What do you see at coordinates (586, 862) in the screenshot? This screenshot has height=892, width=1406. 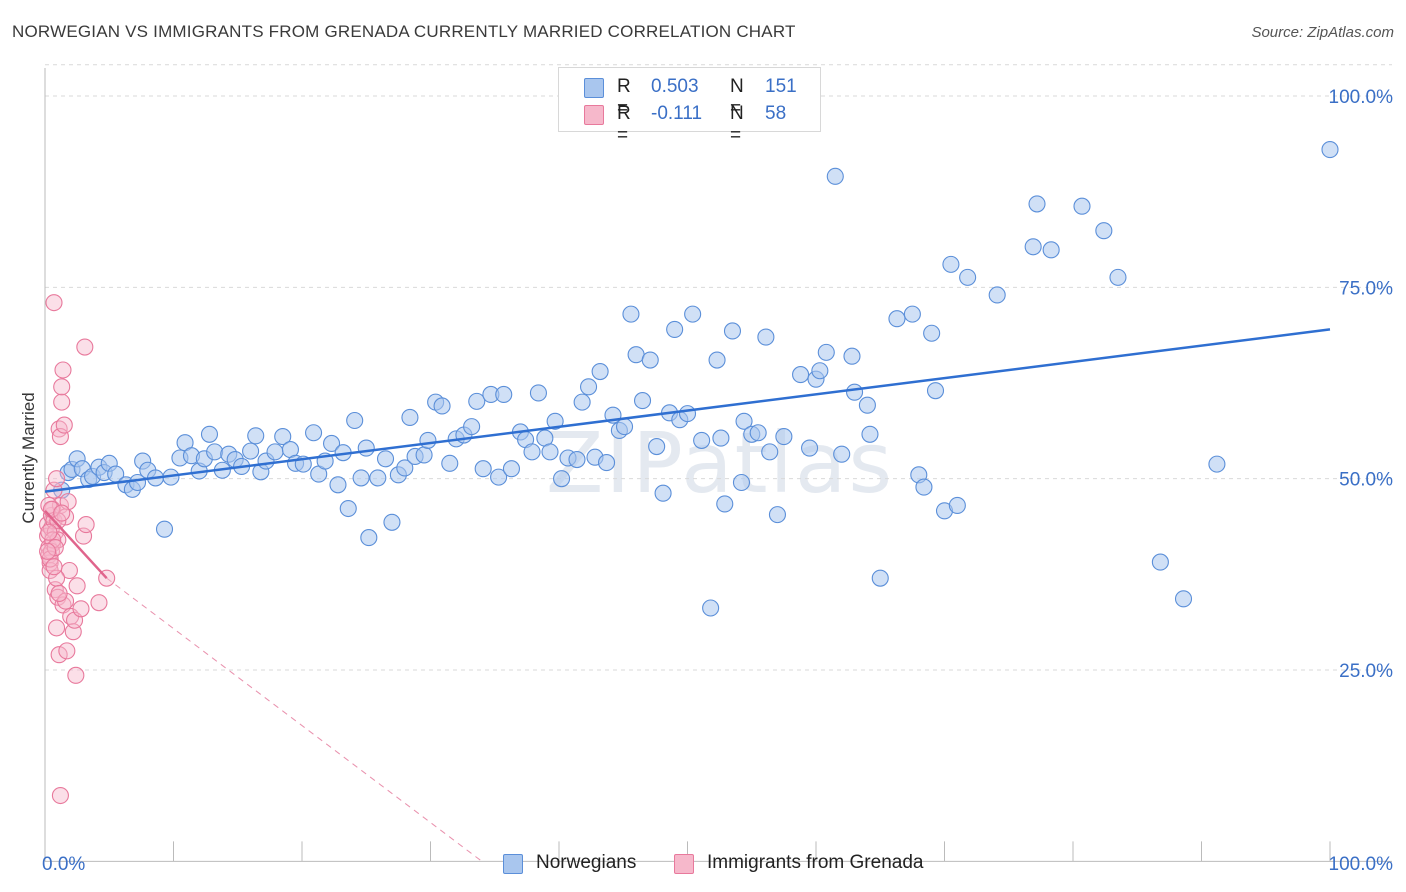 I see `bottom-legend-label: Norwegians` at bounding box center [586, 862].